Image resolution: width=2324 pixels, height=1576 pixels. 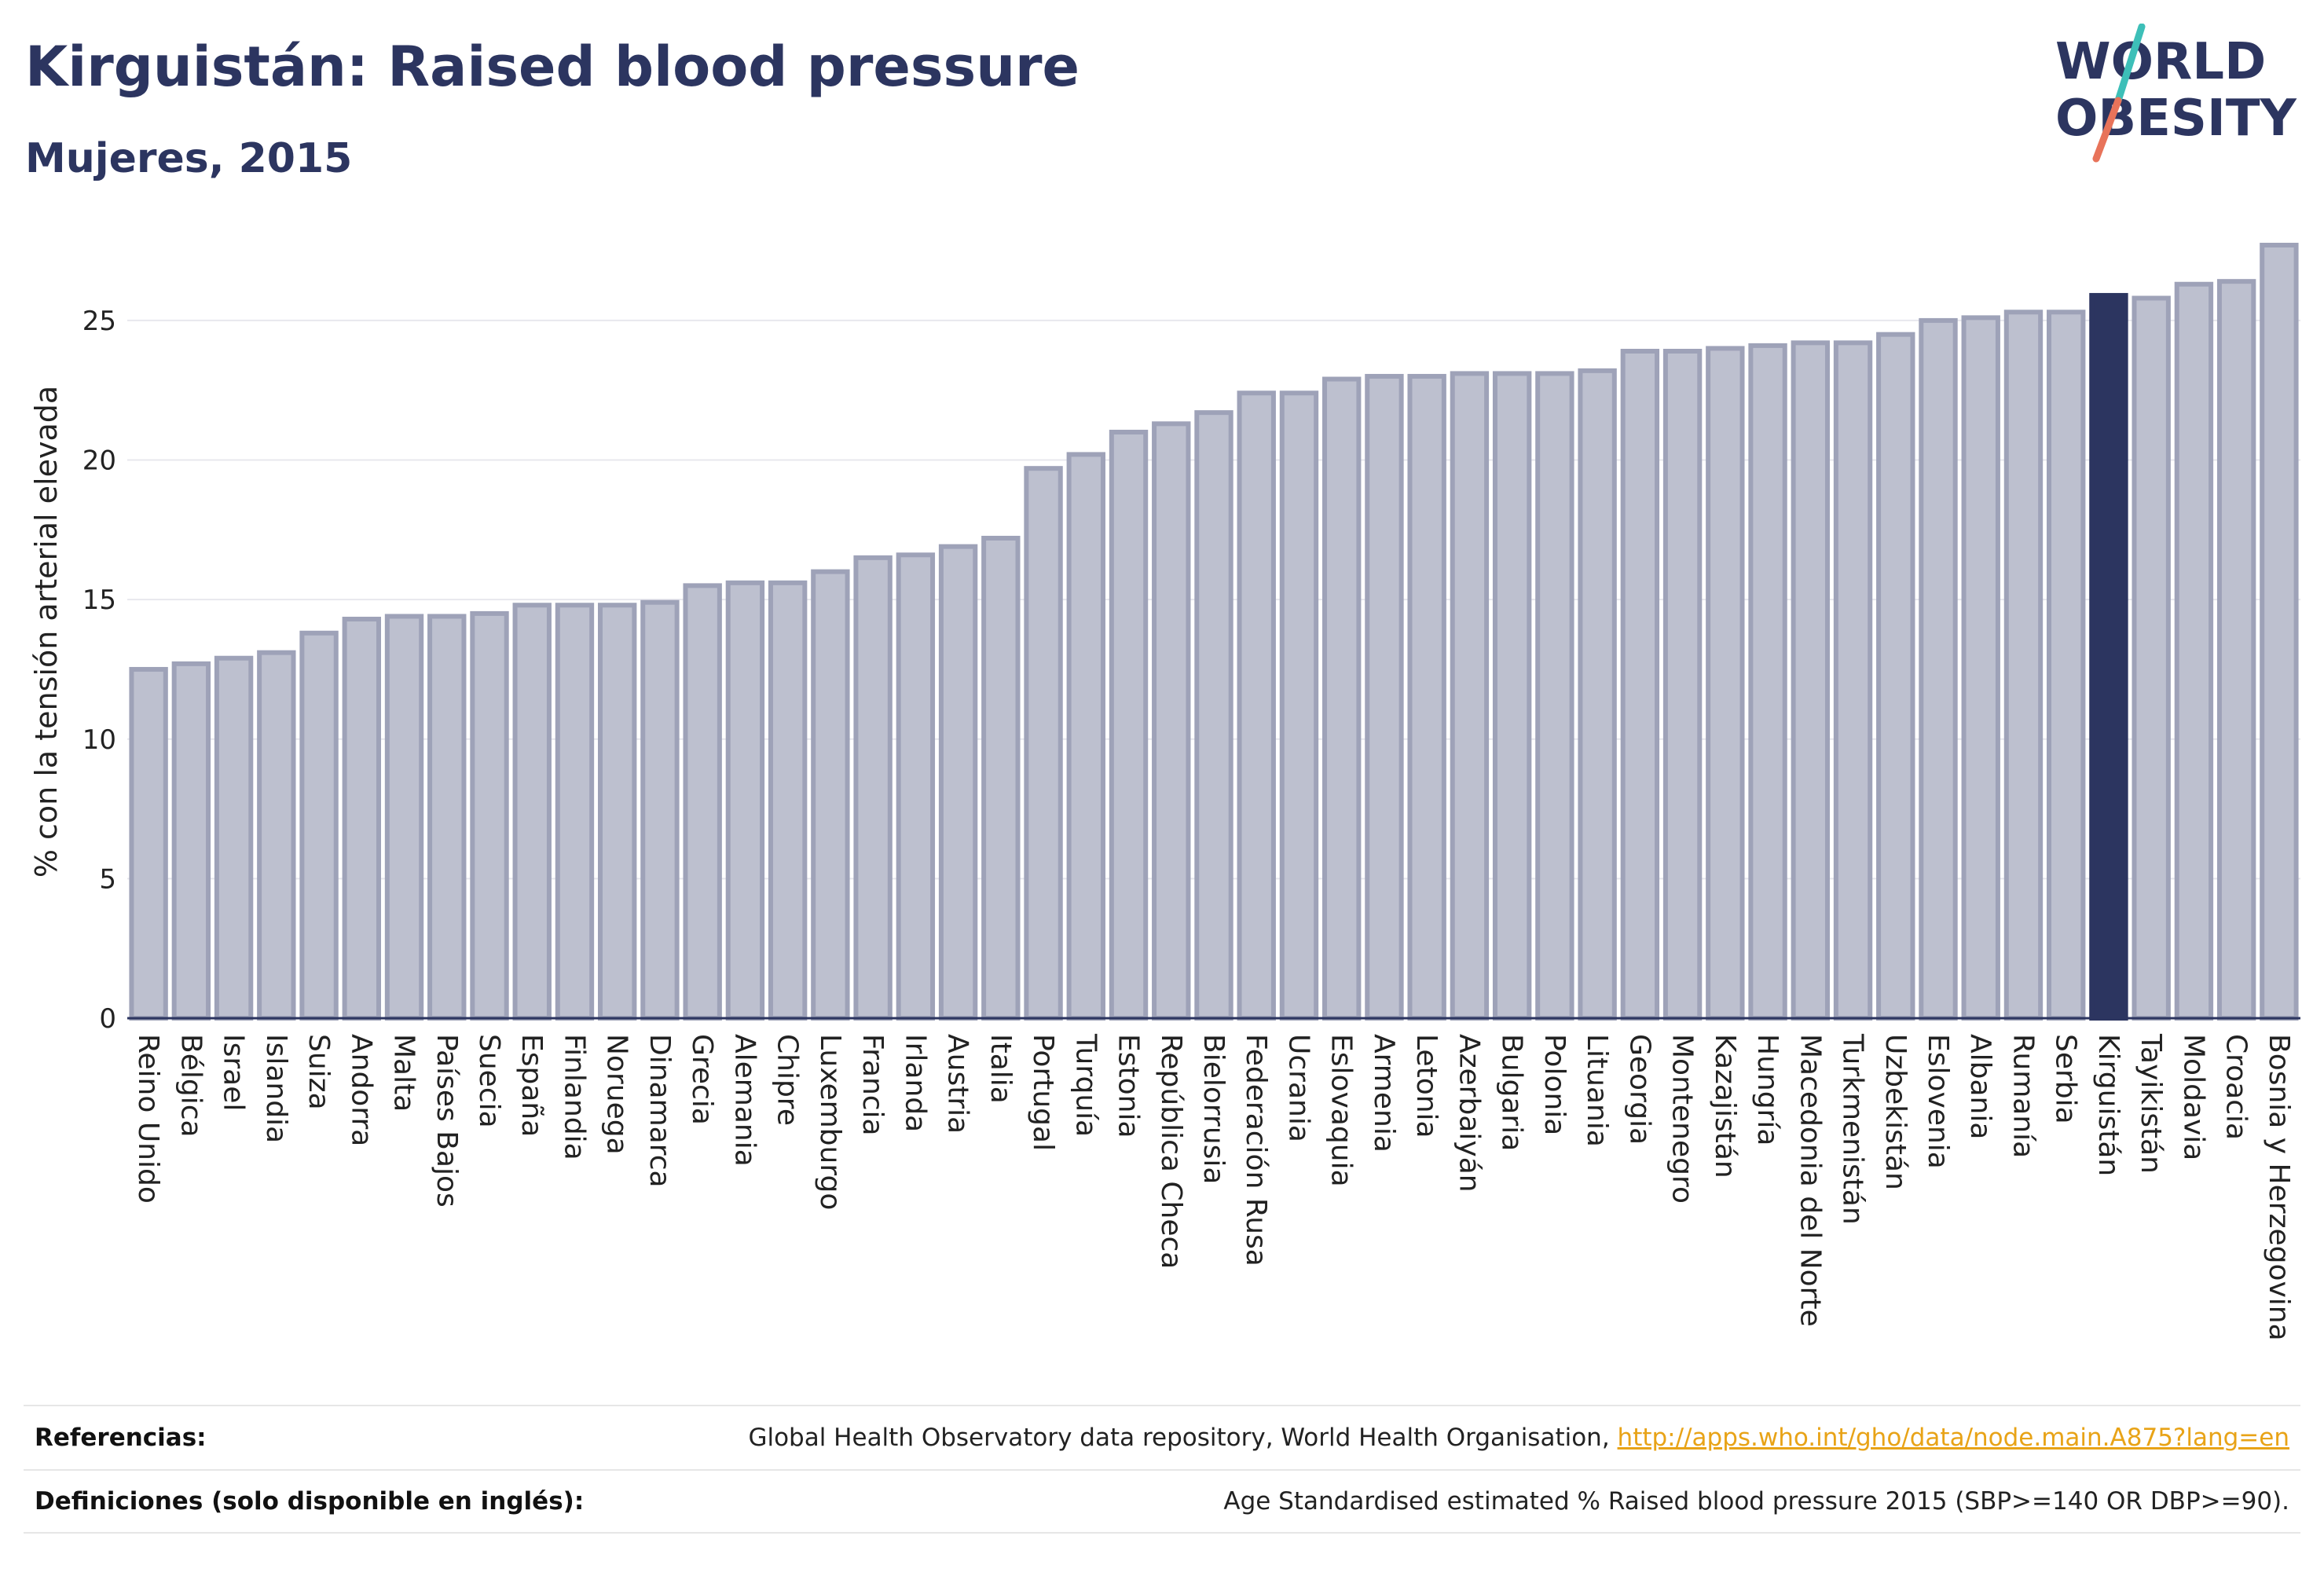 What do you see at coordinates (1426, 1086) in the screenshot?
I see `x-tick-label: Letonia` at bounding box center [1426, 1086].